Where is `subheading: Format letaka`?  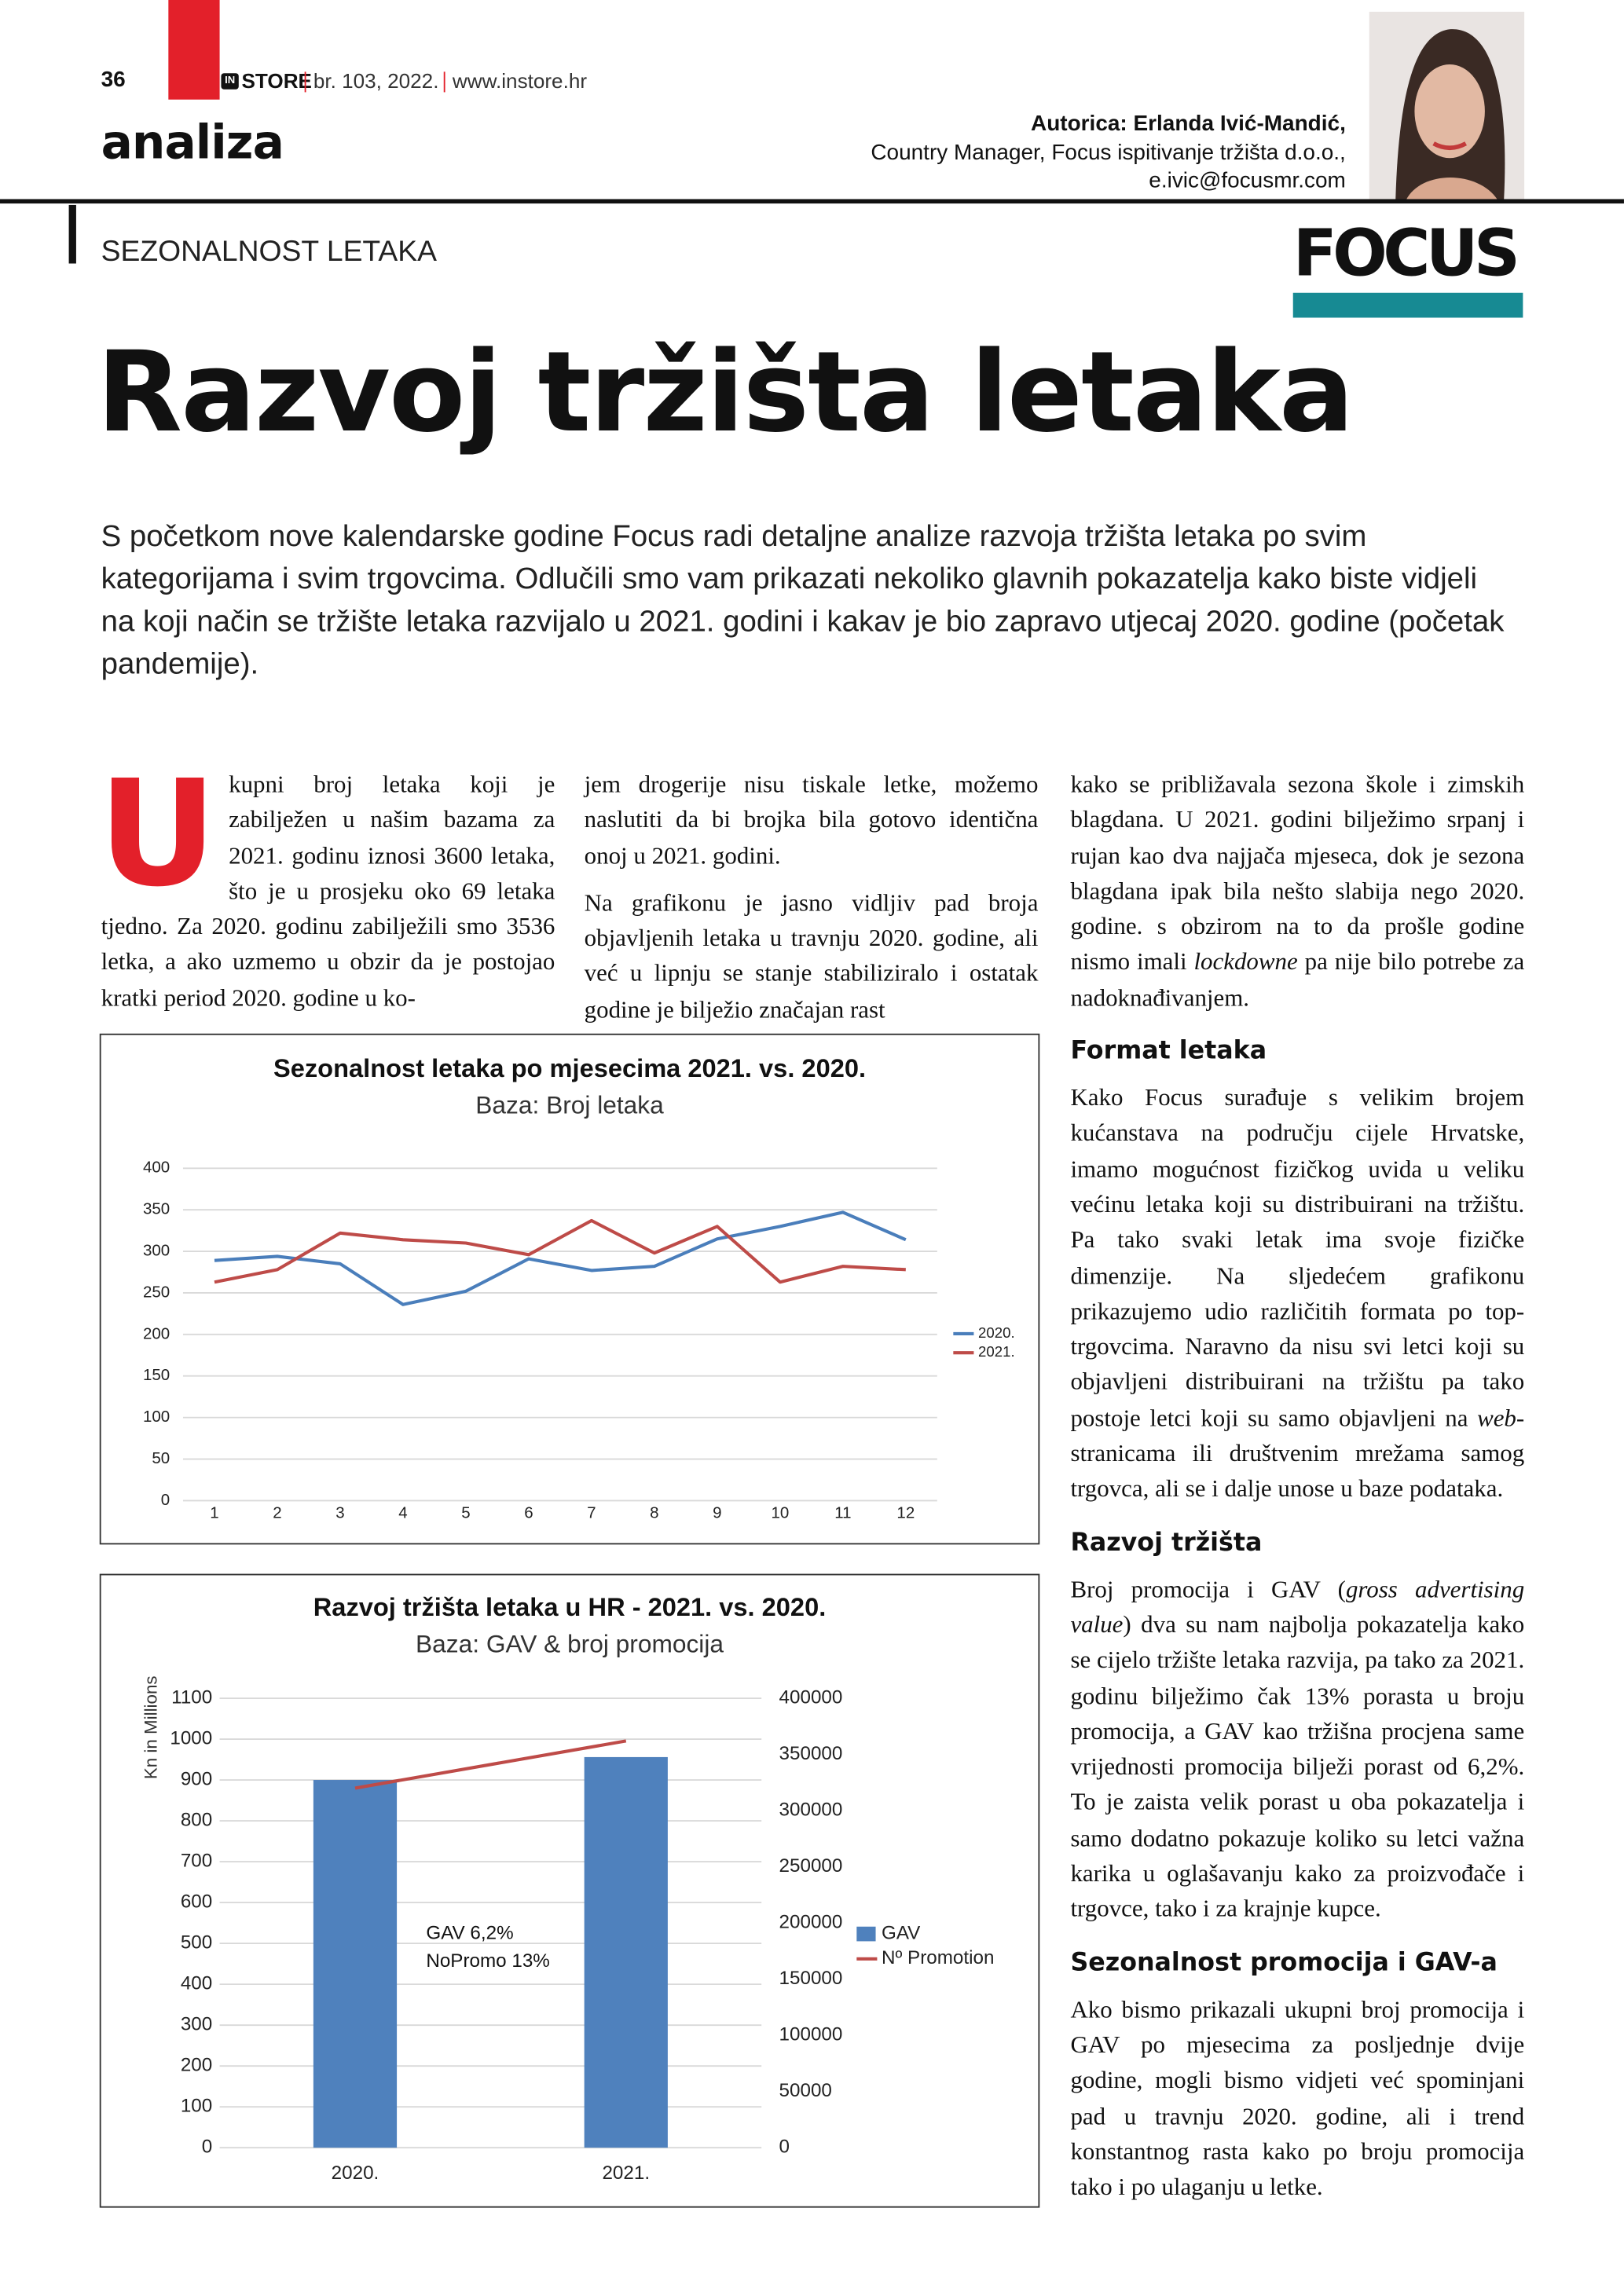 subheading: Format letaka is located at coordinates (1168, 1051).